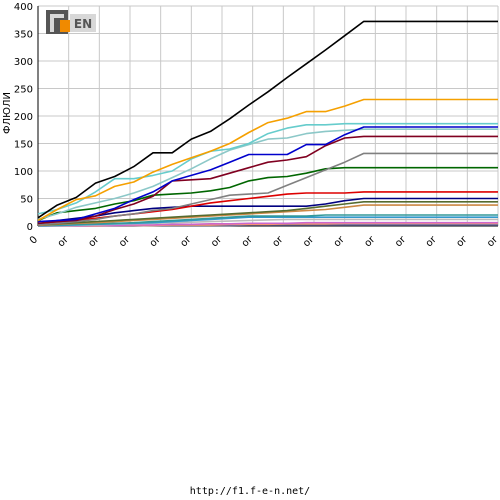  What do you see at coordinates (23, 7) in the screenshot?
I see `y-tick-label: 400` at bounding box center [23, 7].